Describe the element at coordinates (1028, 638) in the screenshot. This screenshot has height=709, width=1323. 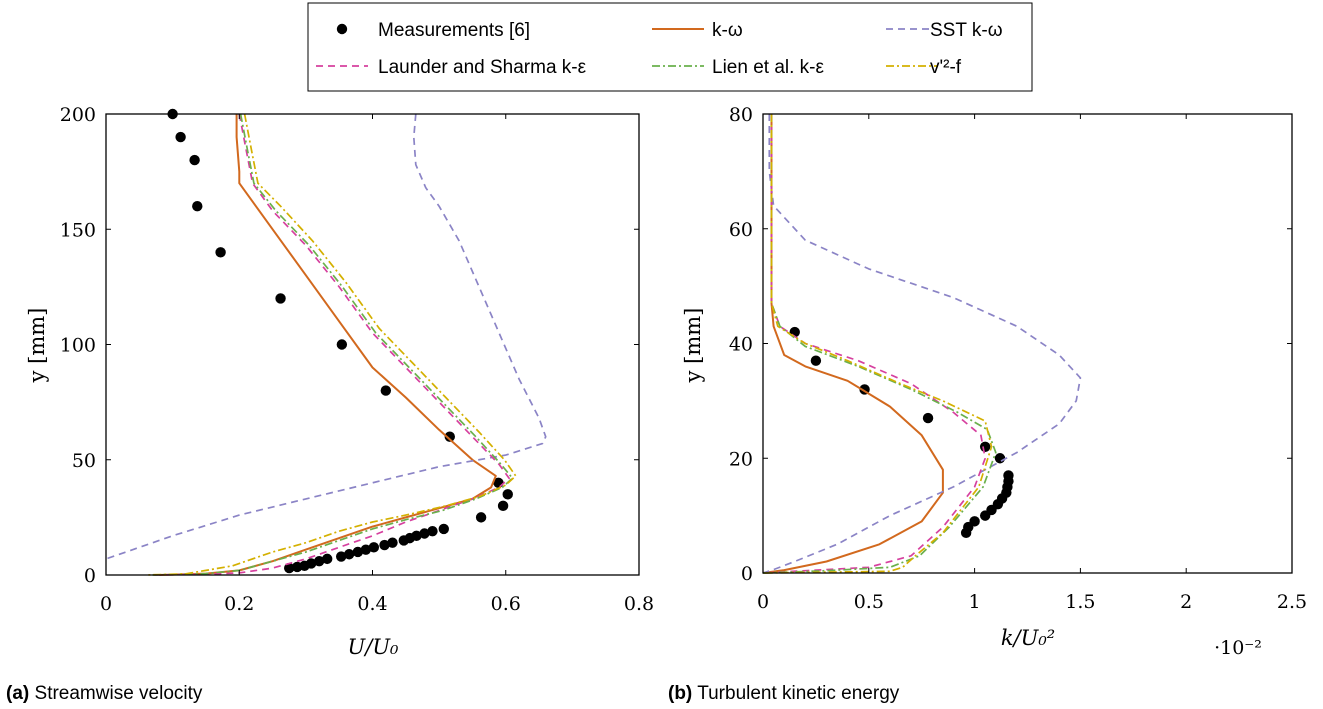
I see `chart-b-xlabel: k/U₀²` at that location.